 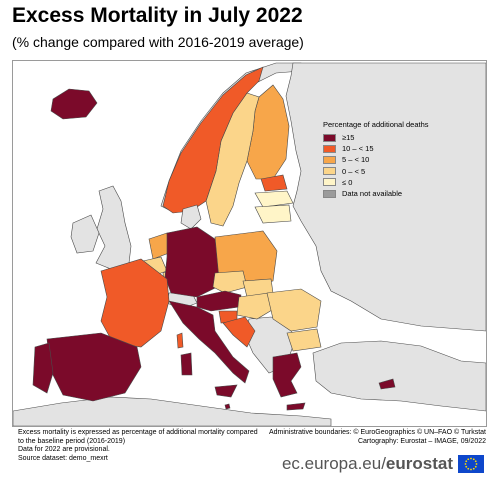 What do you see at coordinates (296, 406) in the screenshot?
I see `region-crete` at bounding box center [296, 406].